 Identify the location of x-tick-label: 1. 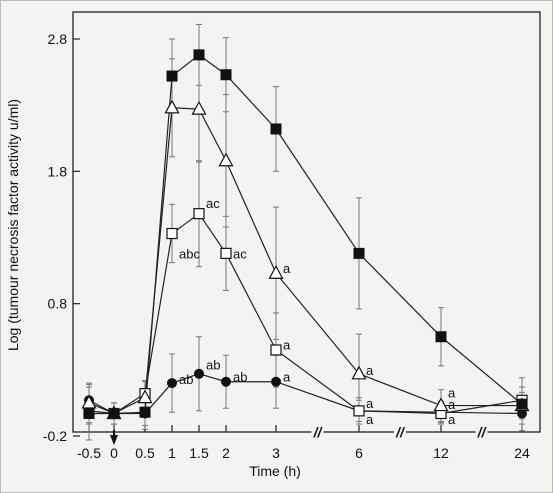
(172, 453).